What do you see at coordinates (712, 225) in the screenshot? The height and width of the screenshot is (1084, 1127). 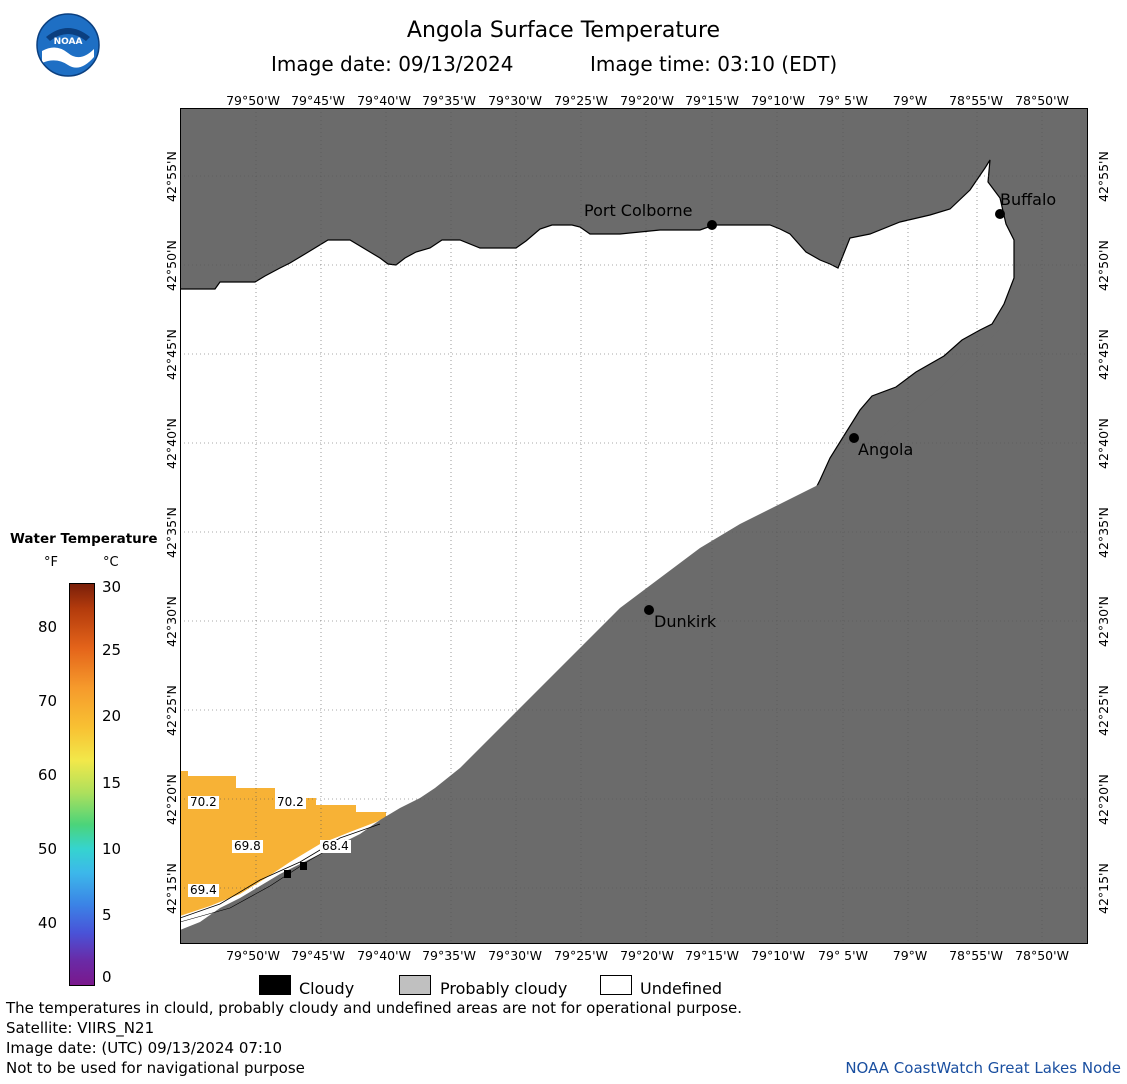 I see `city-marker-port-colborne` at bounding box center [712, 225].